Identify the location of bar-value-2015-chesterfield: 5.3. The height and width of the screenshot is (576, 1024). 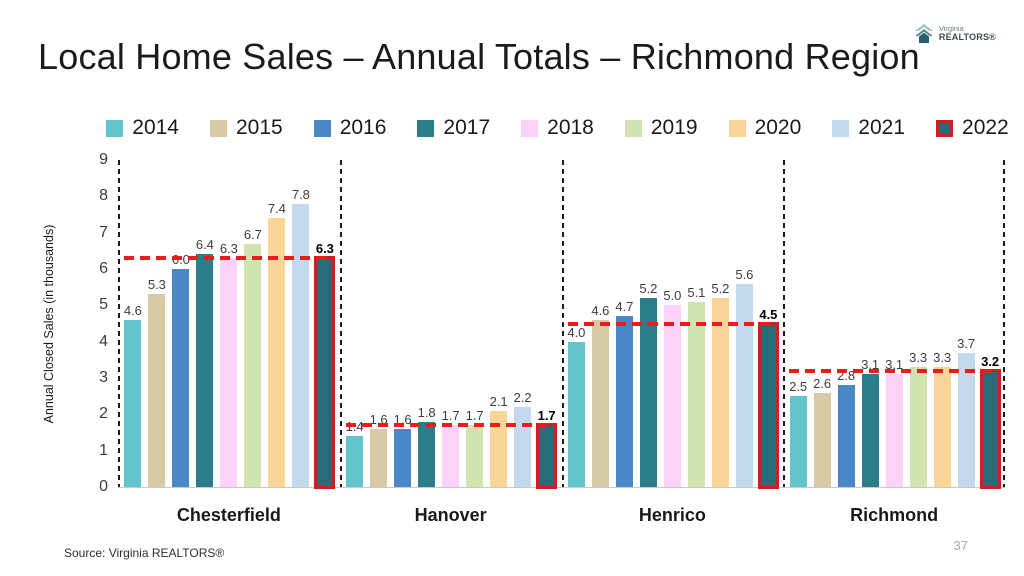
(156, 285).